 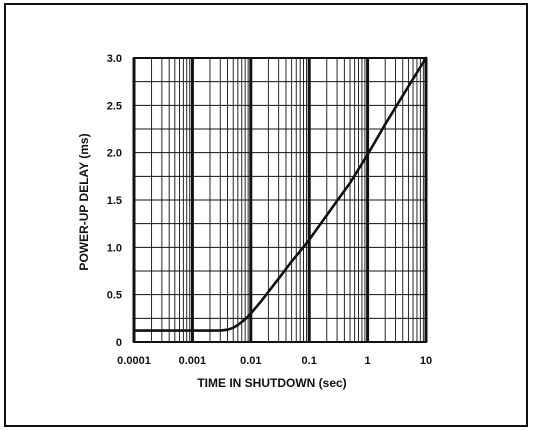 I want to click on x-tick-label: 1, so click(x=368, y=361).